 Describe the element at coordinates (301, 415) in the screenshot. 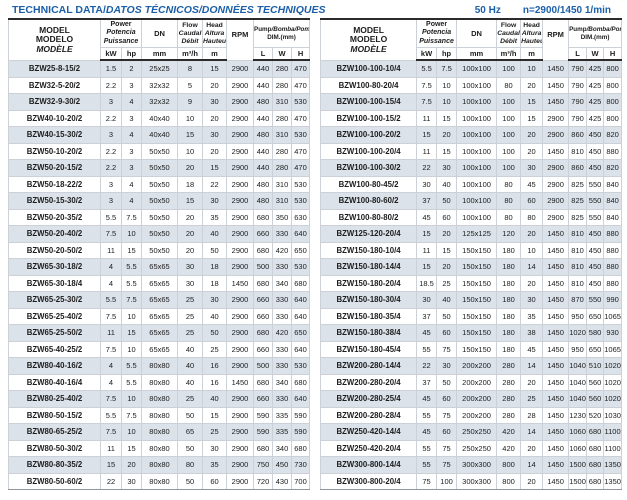

I see `value-cell: 590` at that location.